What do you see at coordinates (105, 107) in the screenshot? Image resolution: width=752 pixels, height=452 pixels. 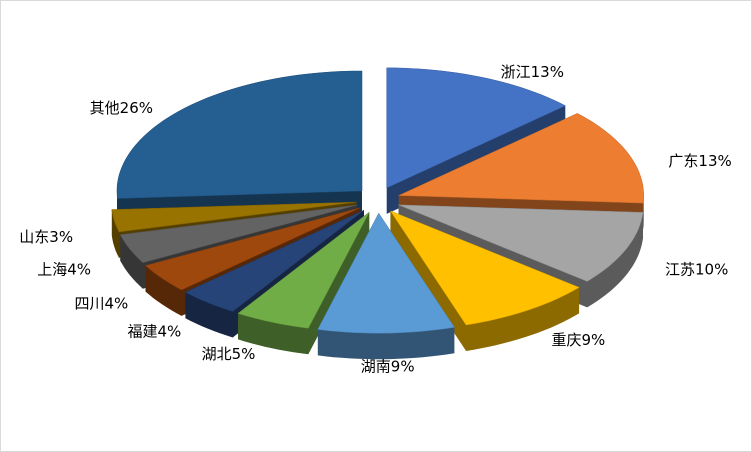 I see `category-label: 其他` at bounding box center [105, 107].